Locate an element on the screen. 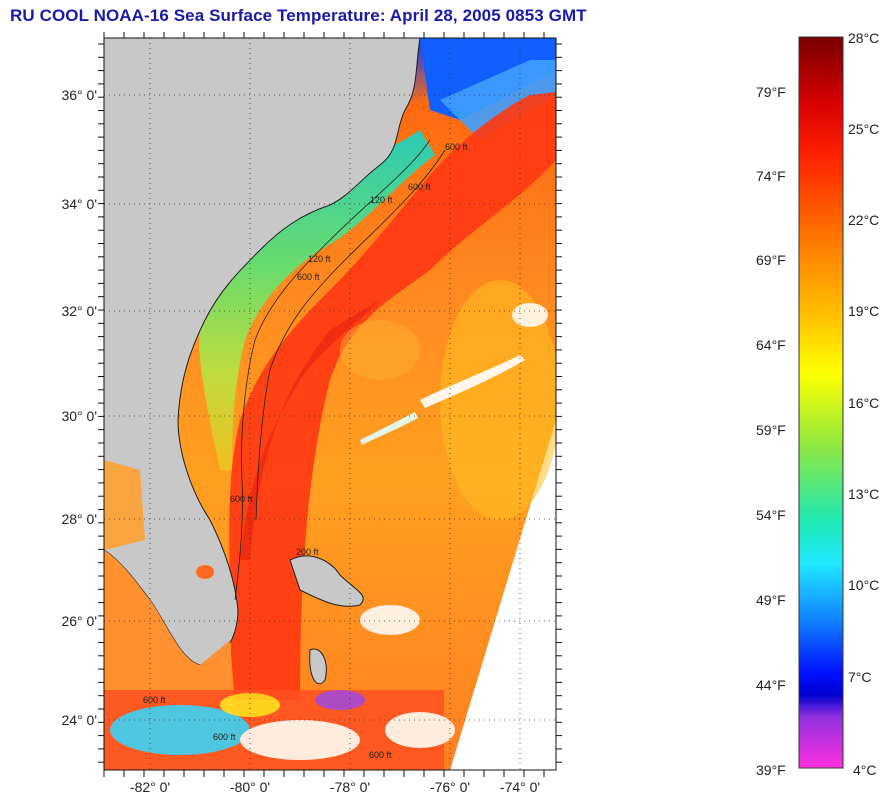  celsius-label: 16°C is located at coordinates (864, 403).